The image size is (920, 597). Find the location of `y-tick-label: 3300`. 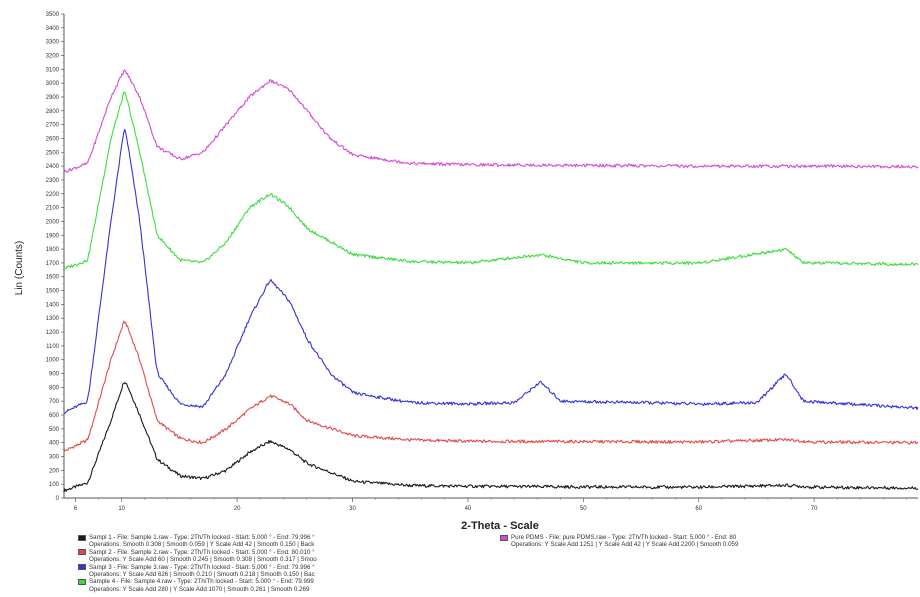

y-tick-label: 3300 is located at coordinates (53, 43).